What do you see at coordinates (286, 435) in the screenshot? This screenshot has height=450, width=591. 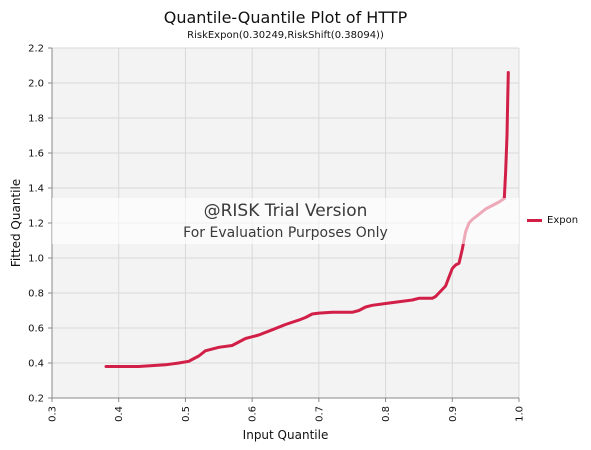 I see `x-axis-label: Input Quantile` at bounding box center [286, 435].